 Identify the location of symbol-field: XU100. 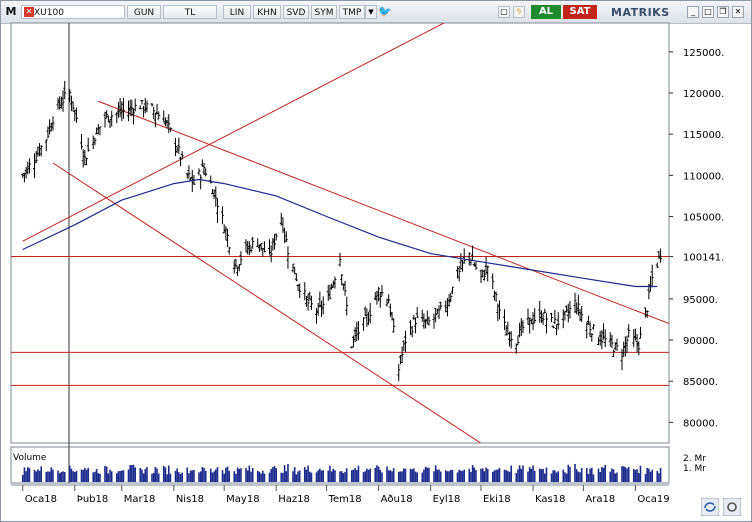
(73, 12).